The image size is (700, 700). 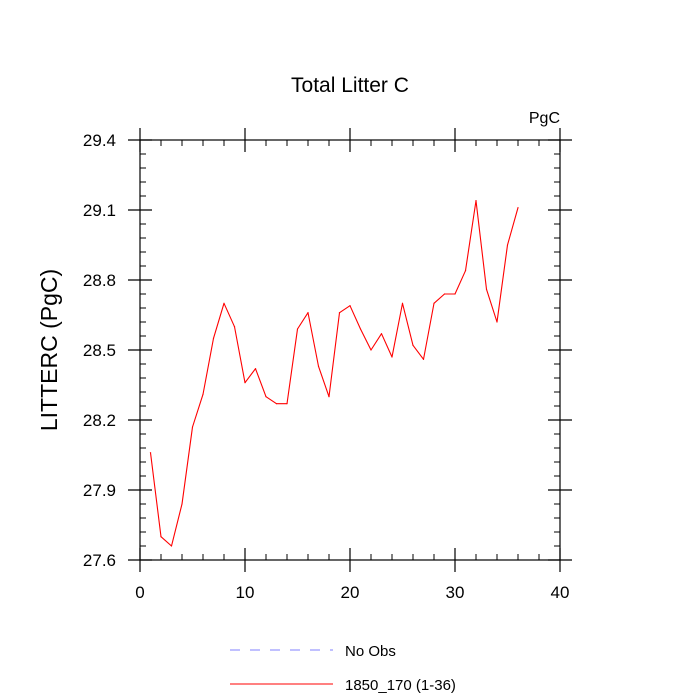 I want to click on x-tick-label: 0, so click(x=139, y=592).